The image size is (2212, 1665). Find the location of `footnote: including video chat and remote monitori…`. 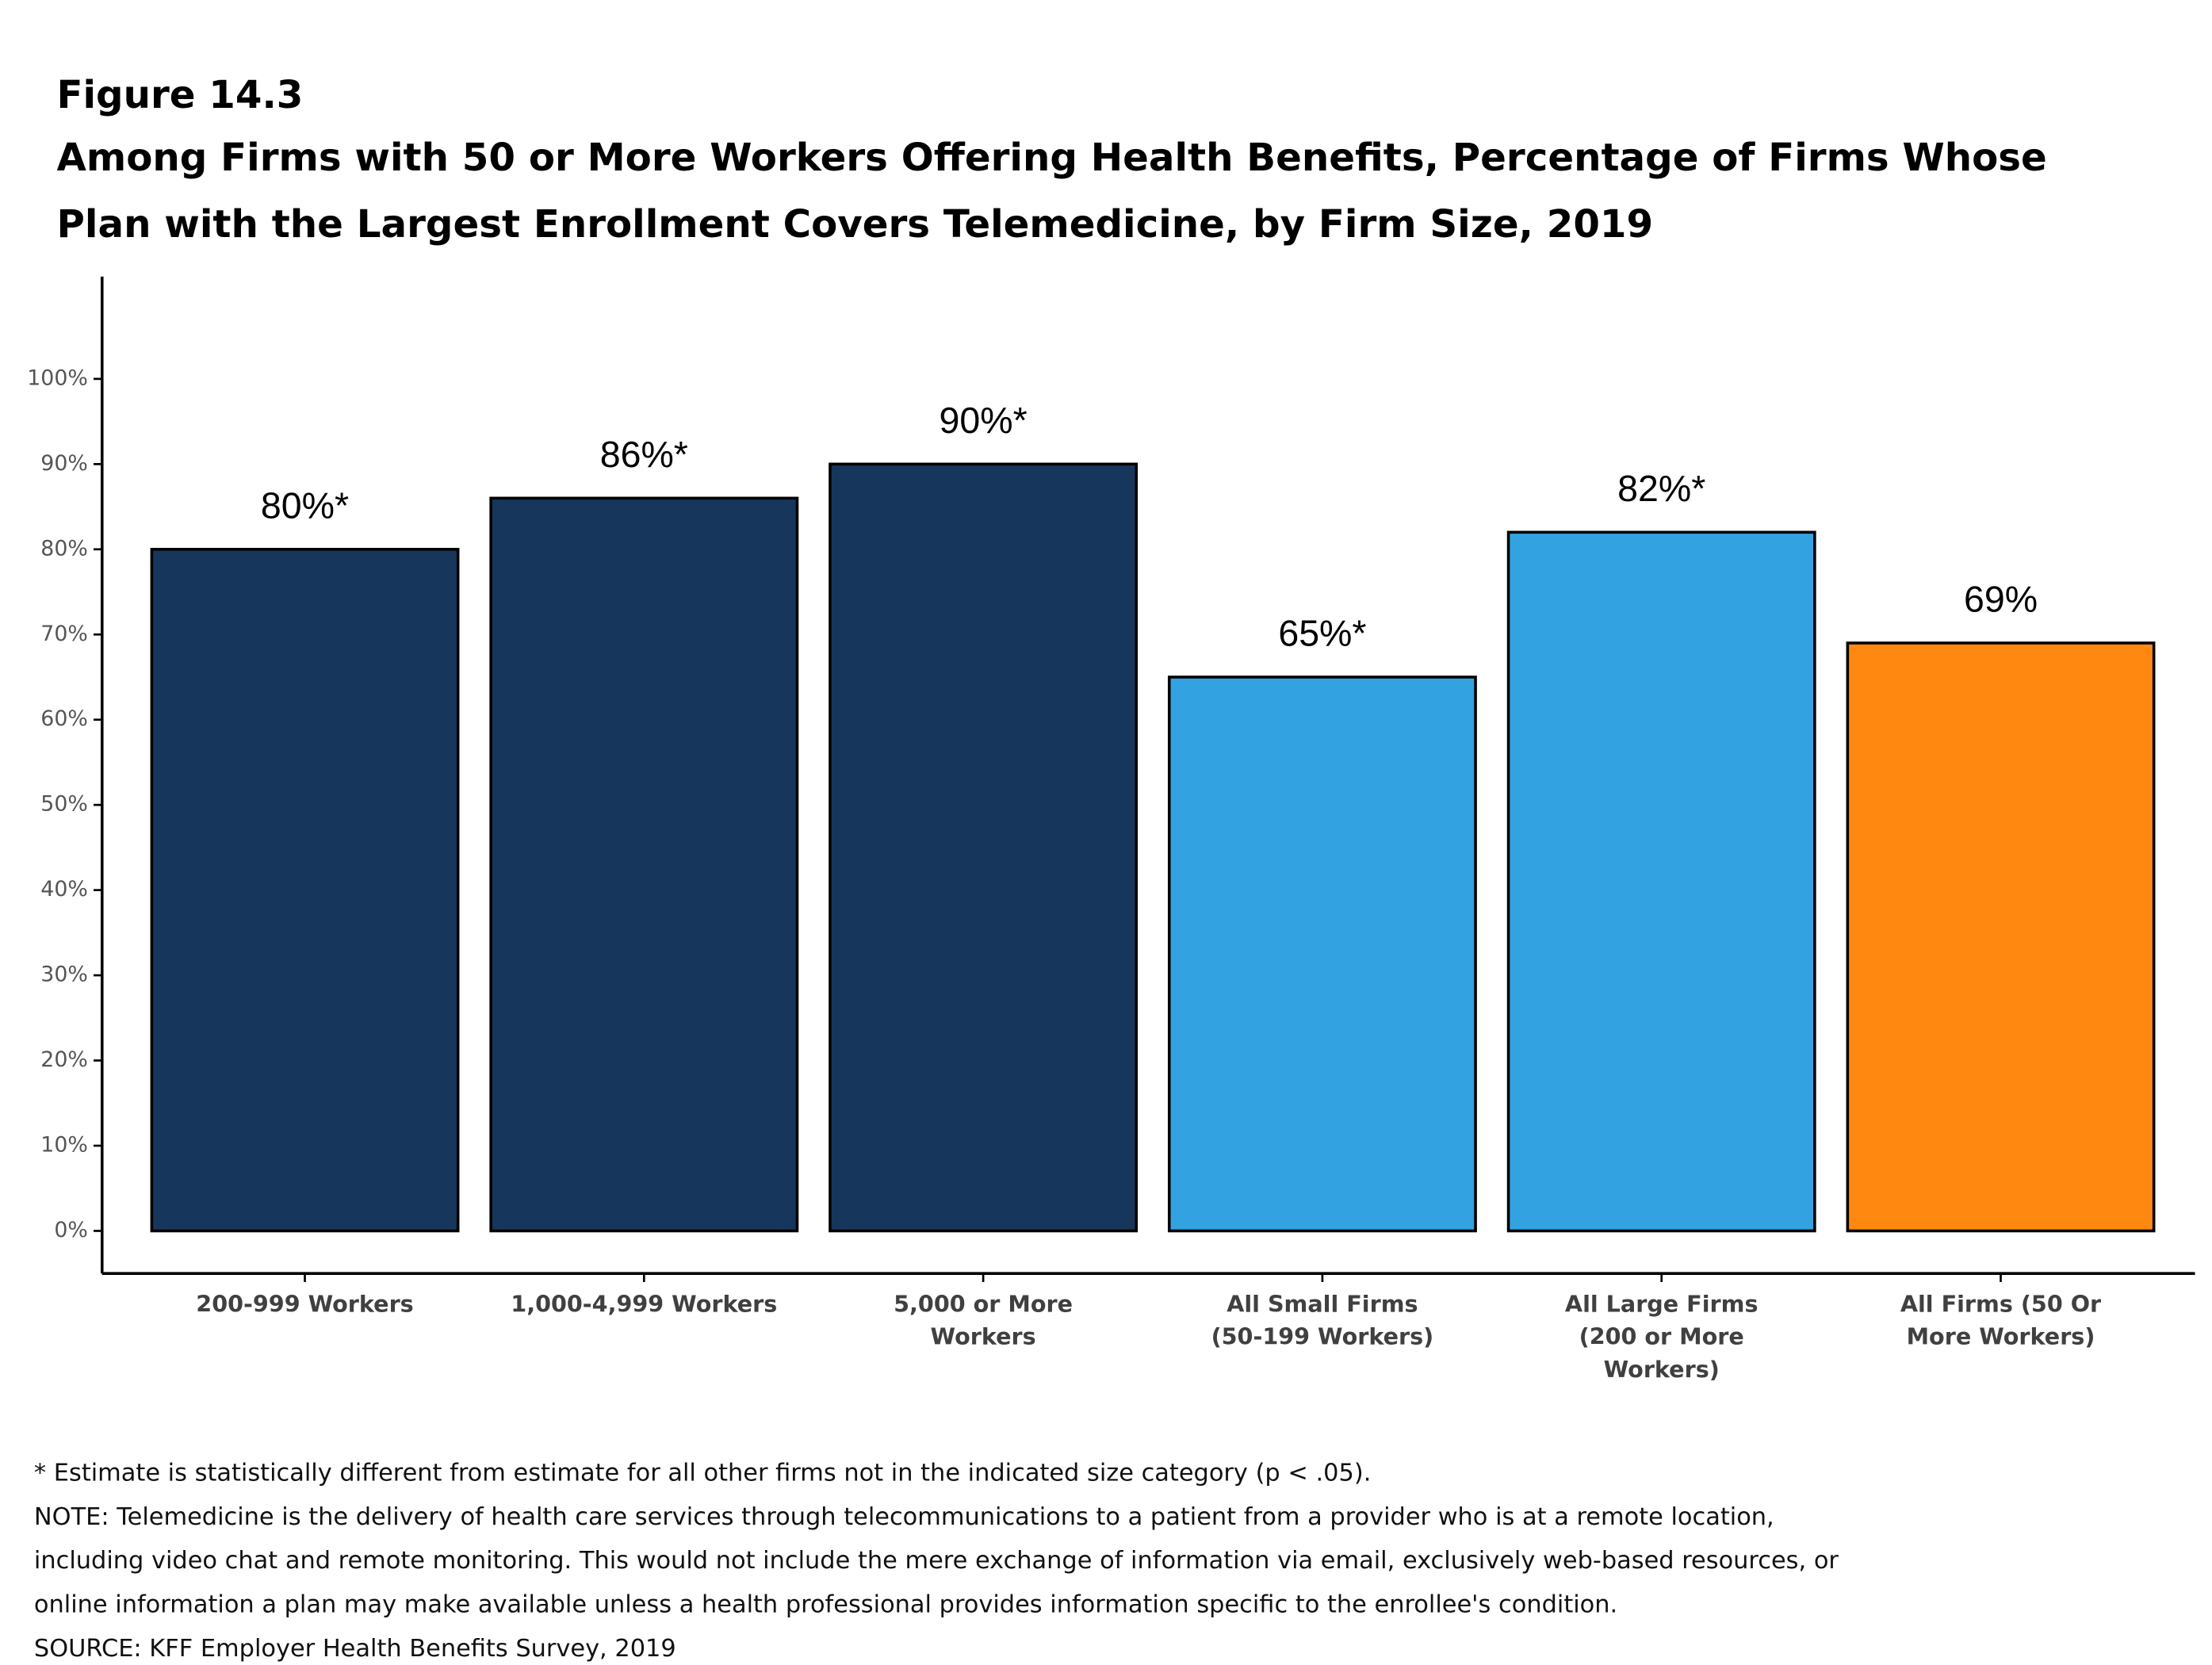

footnote: including video chat and remote monitori… is located at coordinates (936, 1561).